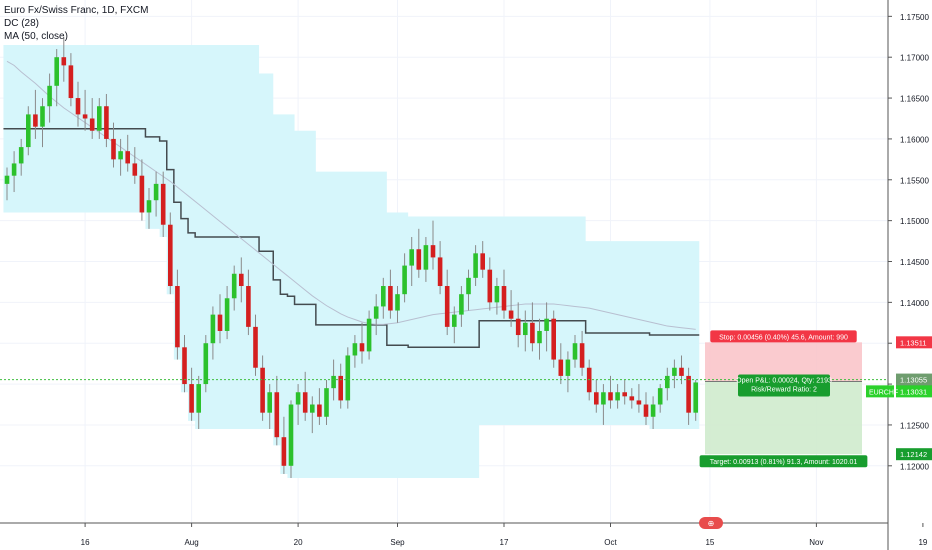 The height and width of the screenshot is (550, 932). I want to click on x-tick-label: 16, so click(85, 542).